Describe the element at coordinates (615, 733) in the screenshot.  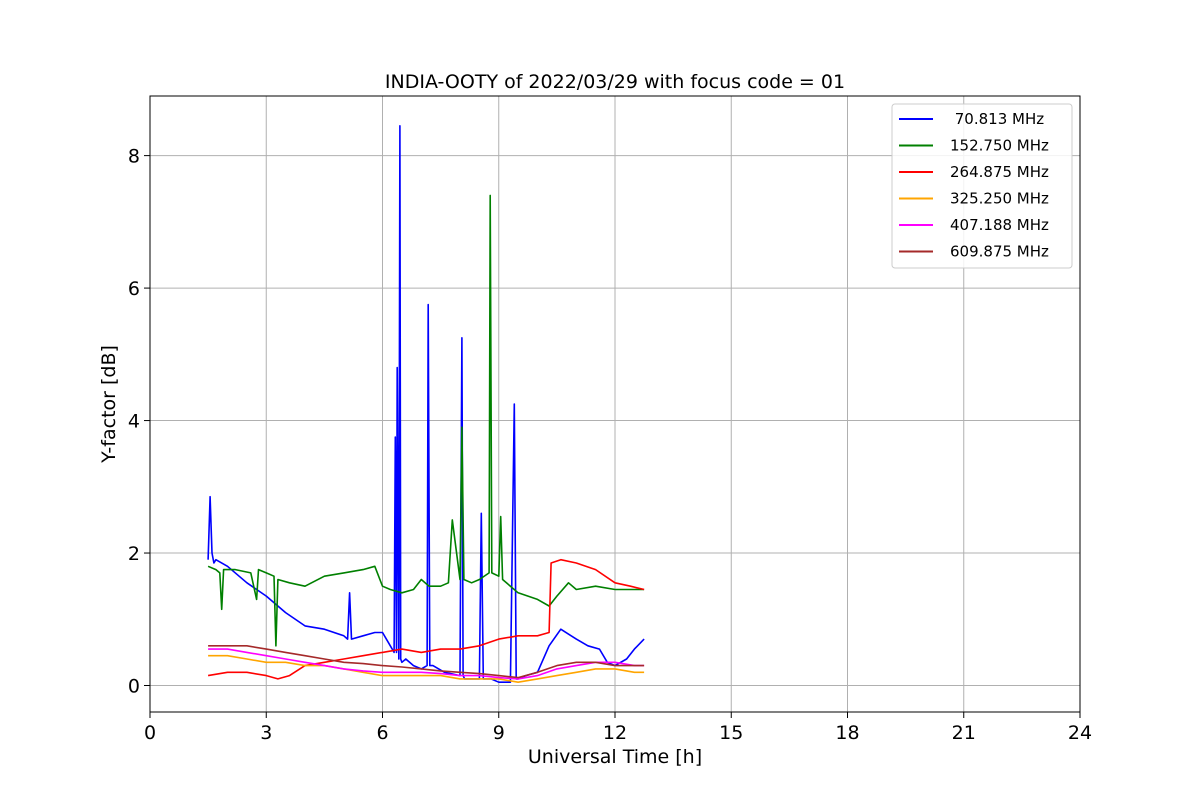
I see `x-tick-label: 12` at that location.